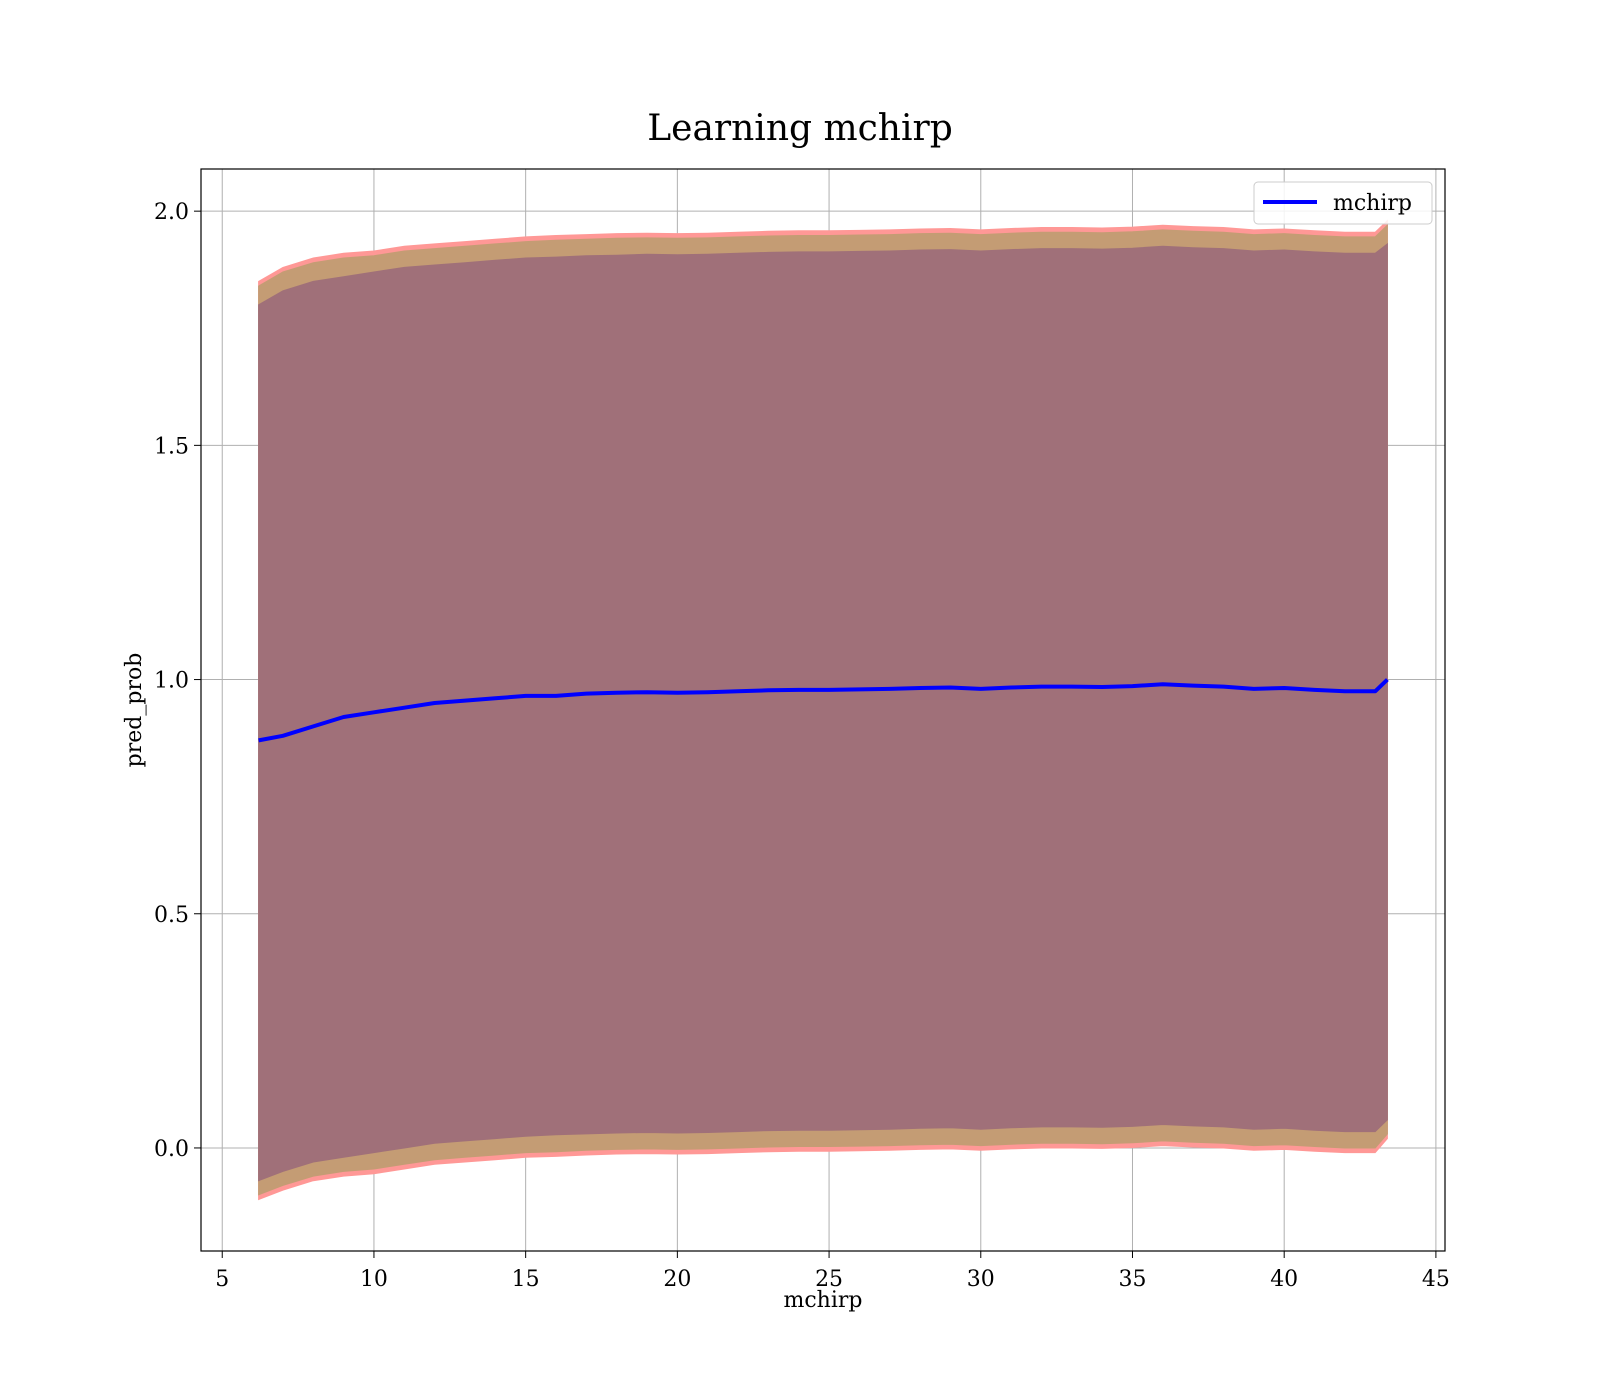 The image size is (1600, 1400). What do you see at coordinates (374, 1279) in the screenshot?
I see `x-tick-label: 10` at bounding box center [374, 1279].